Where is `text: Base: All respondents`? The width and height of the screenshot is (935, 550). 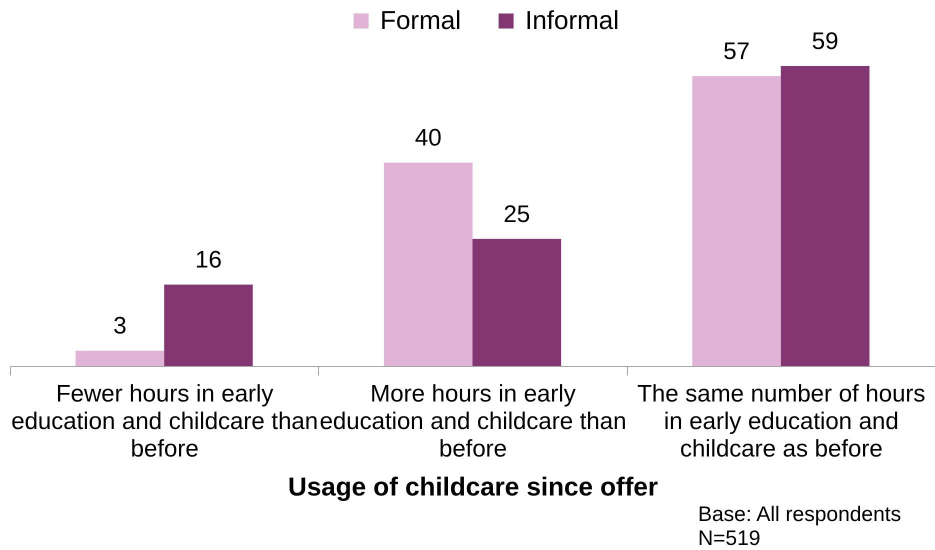 text: Base: All respondents is located at coordinates (800, 514).